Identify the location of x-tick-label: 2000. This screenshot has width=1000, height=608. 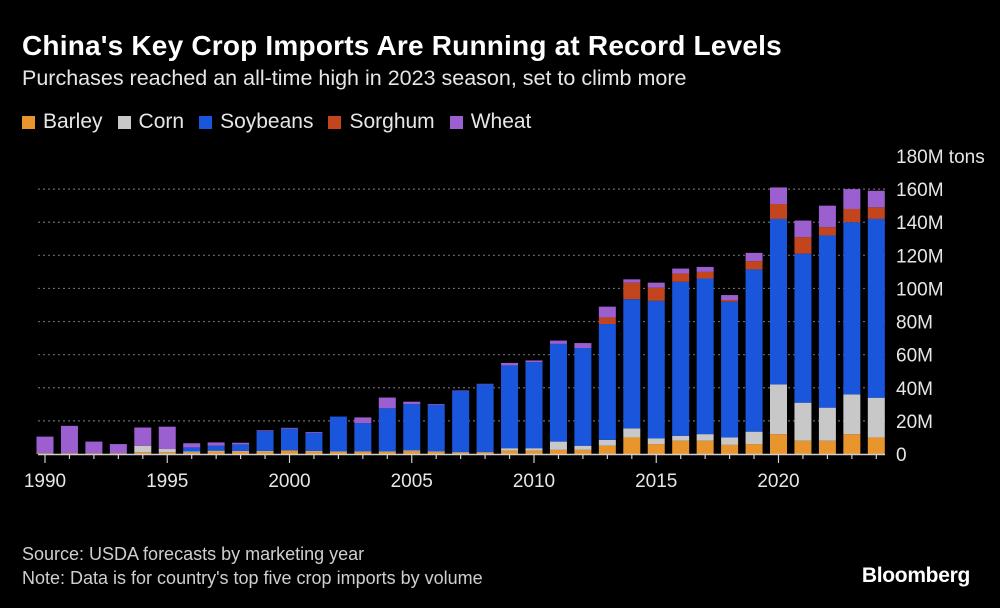
(289, 481).